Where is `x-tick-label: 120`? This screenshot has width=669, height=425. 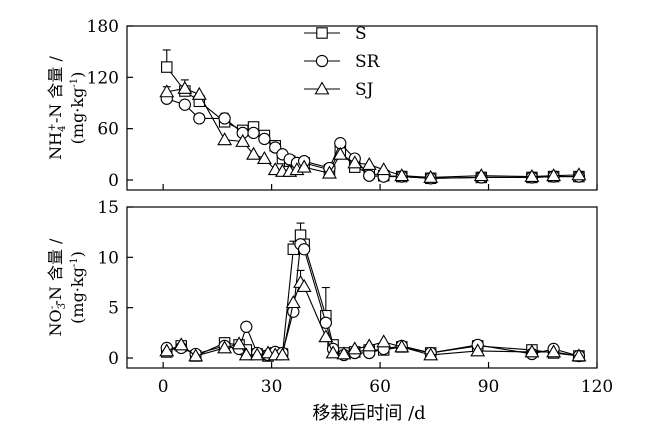 x-tick-label: 120 is located at coordinates (597, 387).